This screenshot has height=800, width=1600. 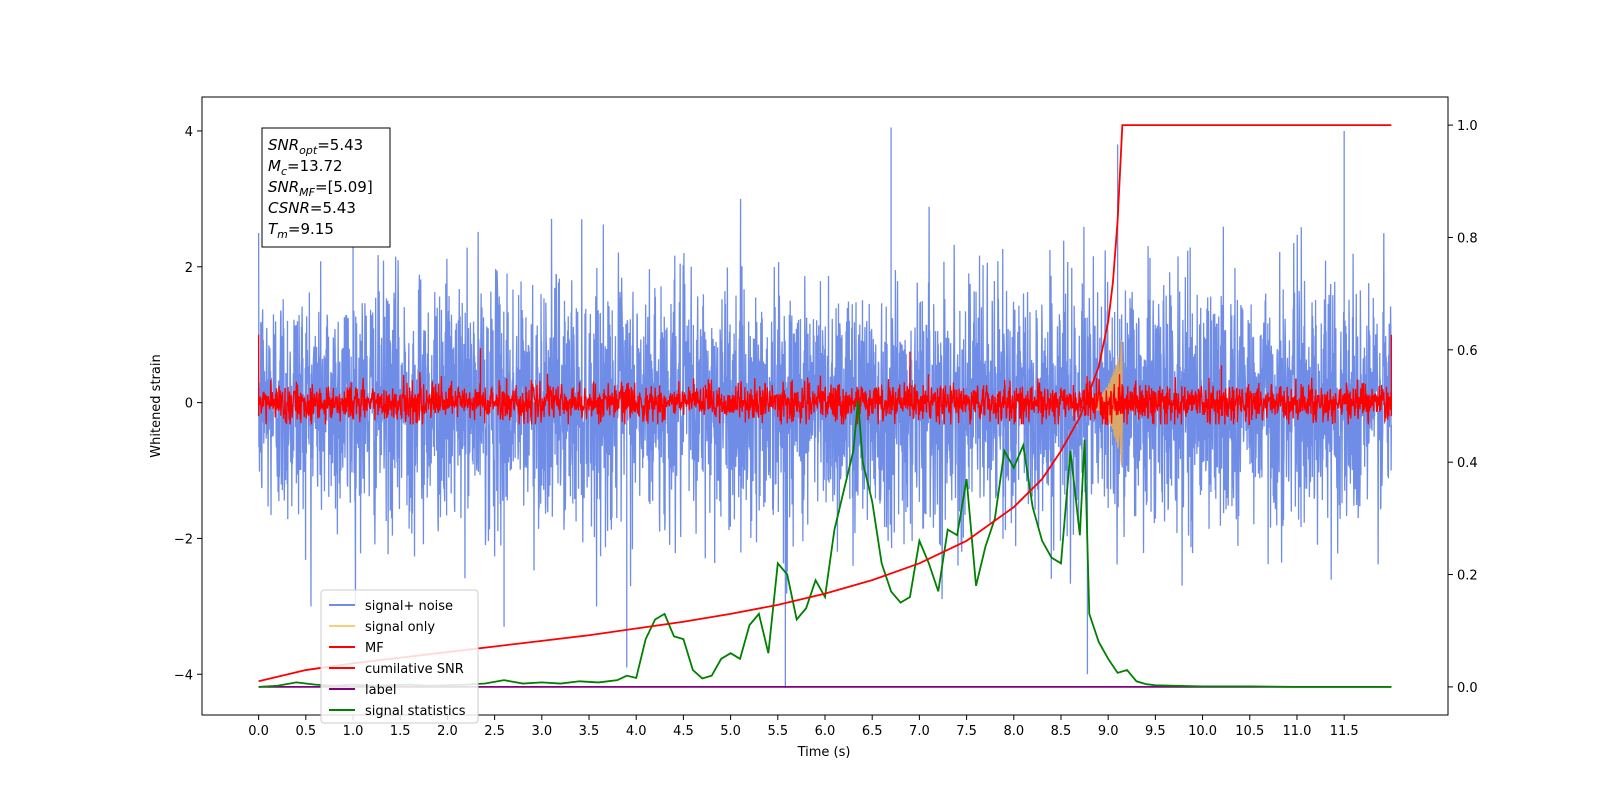 I want to click on x-tick-label: 0.5, so click(x=305, y=731).